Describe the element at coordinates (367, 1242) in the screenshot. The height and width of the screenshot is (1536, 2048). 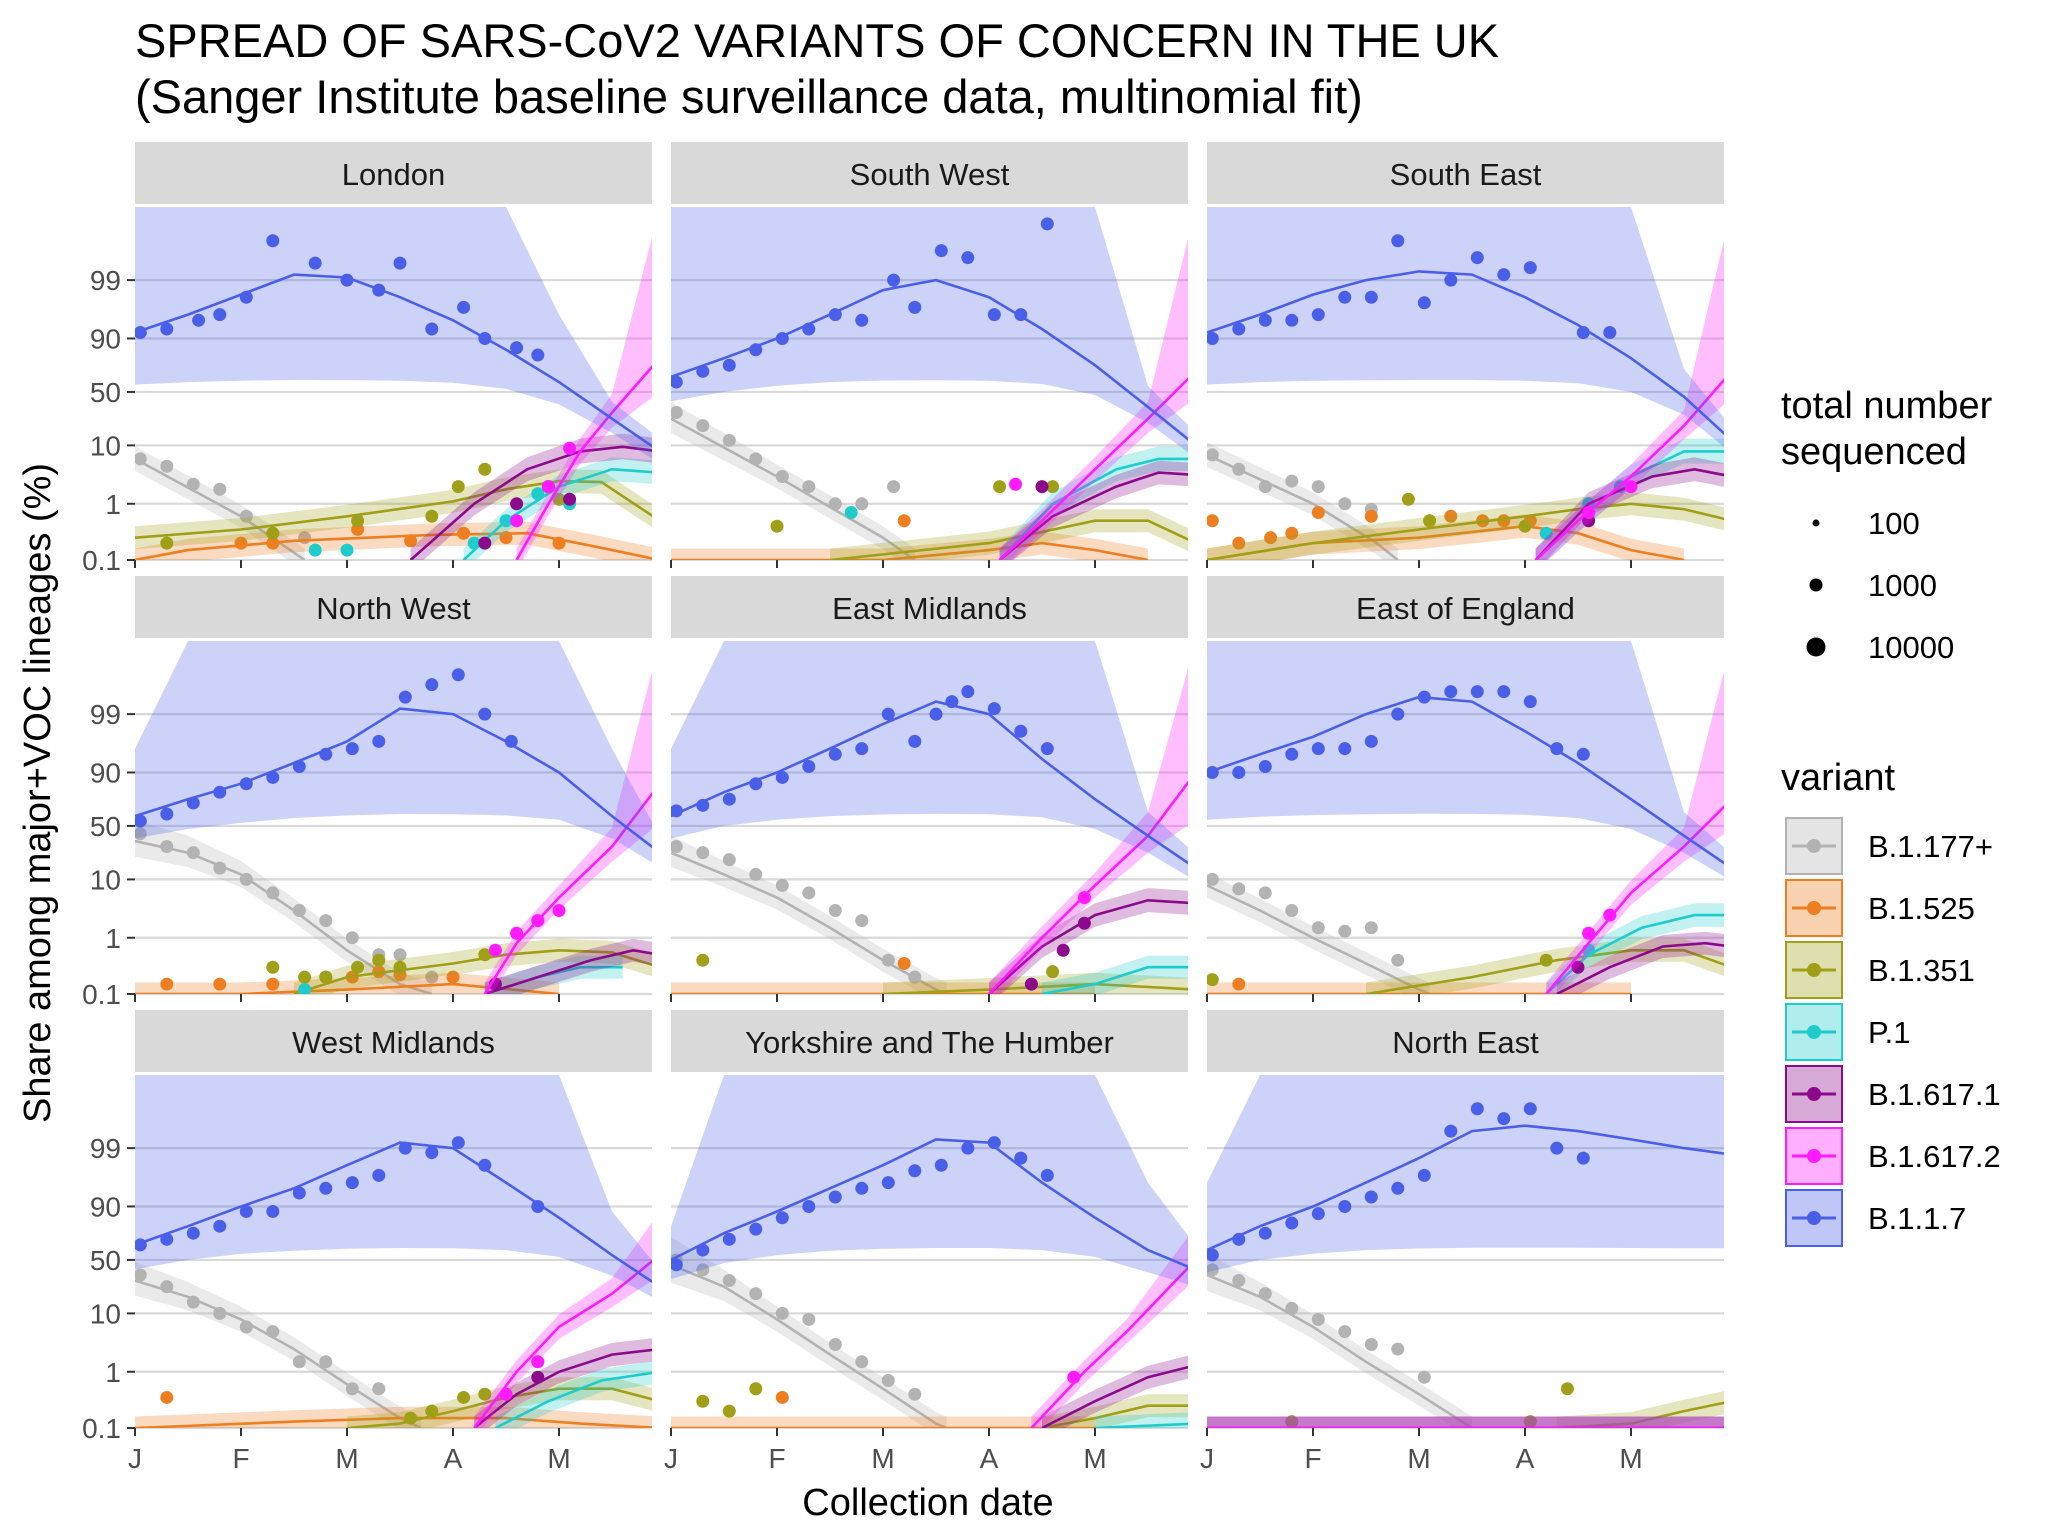
I see `panel-west-midlands: West Midlands J F M A M 99 90 50 10 1 0.1` at that location.